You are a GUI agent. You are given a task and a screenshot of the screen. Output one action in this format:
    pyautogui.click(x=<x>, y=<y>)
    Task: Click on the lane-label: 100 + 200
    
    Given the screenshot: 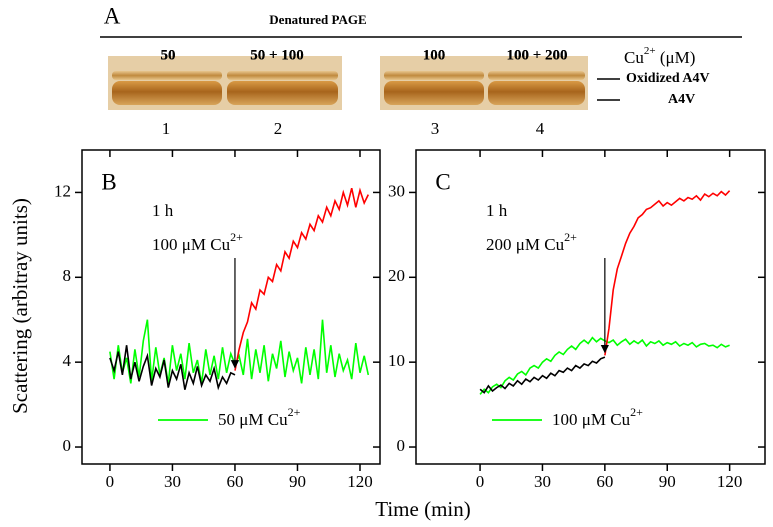 What is the action you would take?
    pyautogui.click(x=536, y=55)
    